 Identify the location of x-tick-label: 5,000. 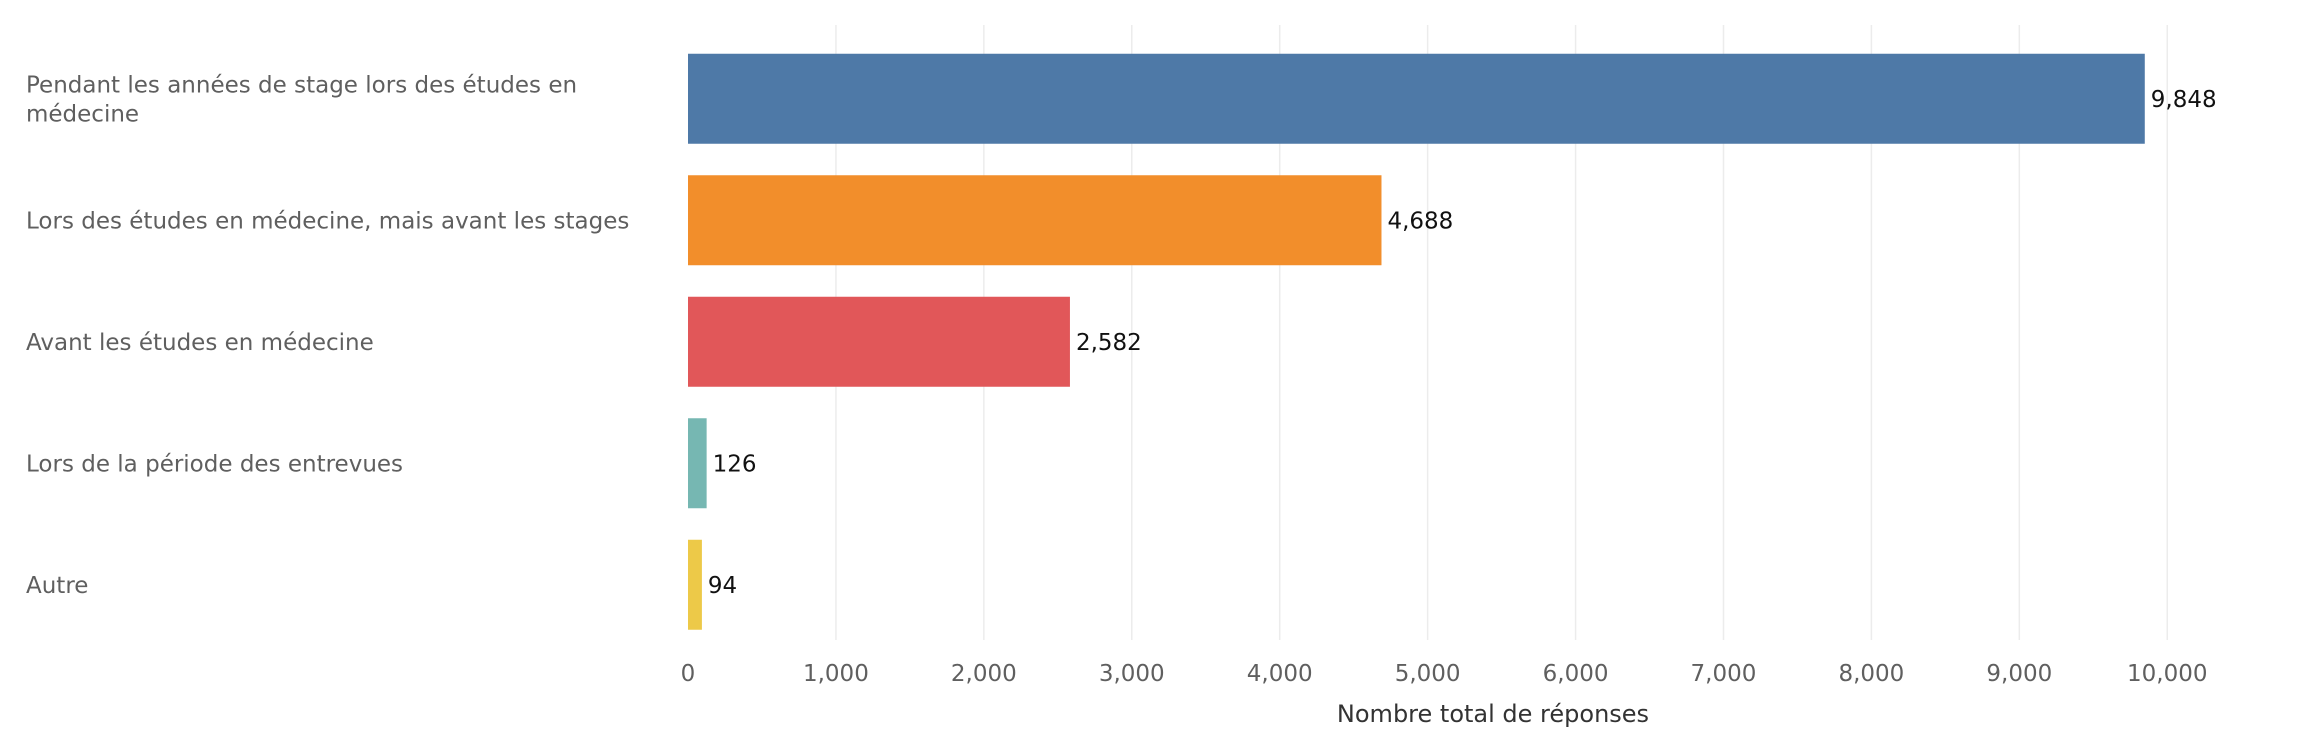
(1428, 674).